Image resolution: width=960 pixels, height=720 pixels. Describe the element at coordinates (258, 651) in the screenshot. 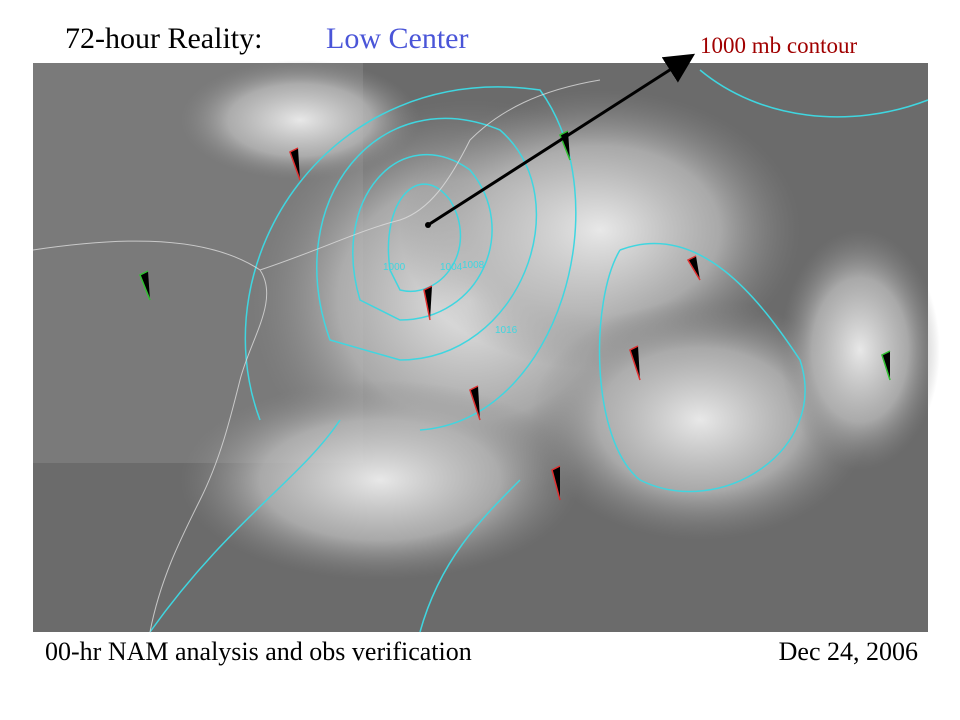

I see `caption: 00-hr NAM analysis and obs verification` at that location.